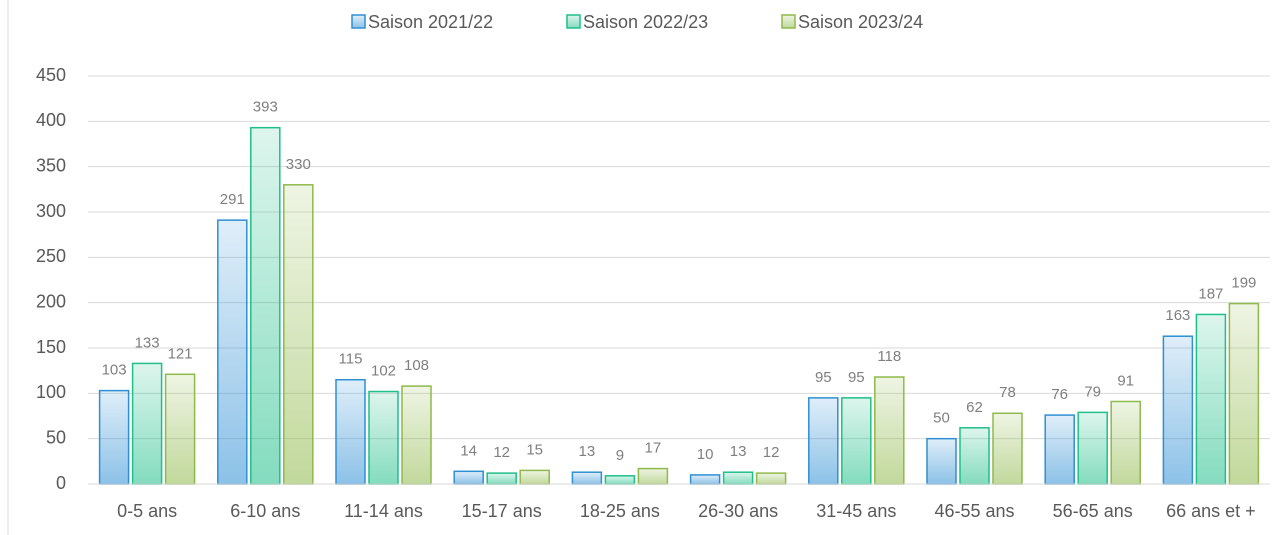 The image size is (1279, 535). I want to click on data-label: 187, so click(1210, 293).